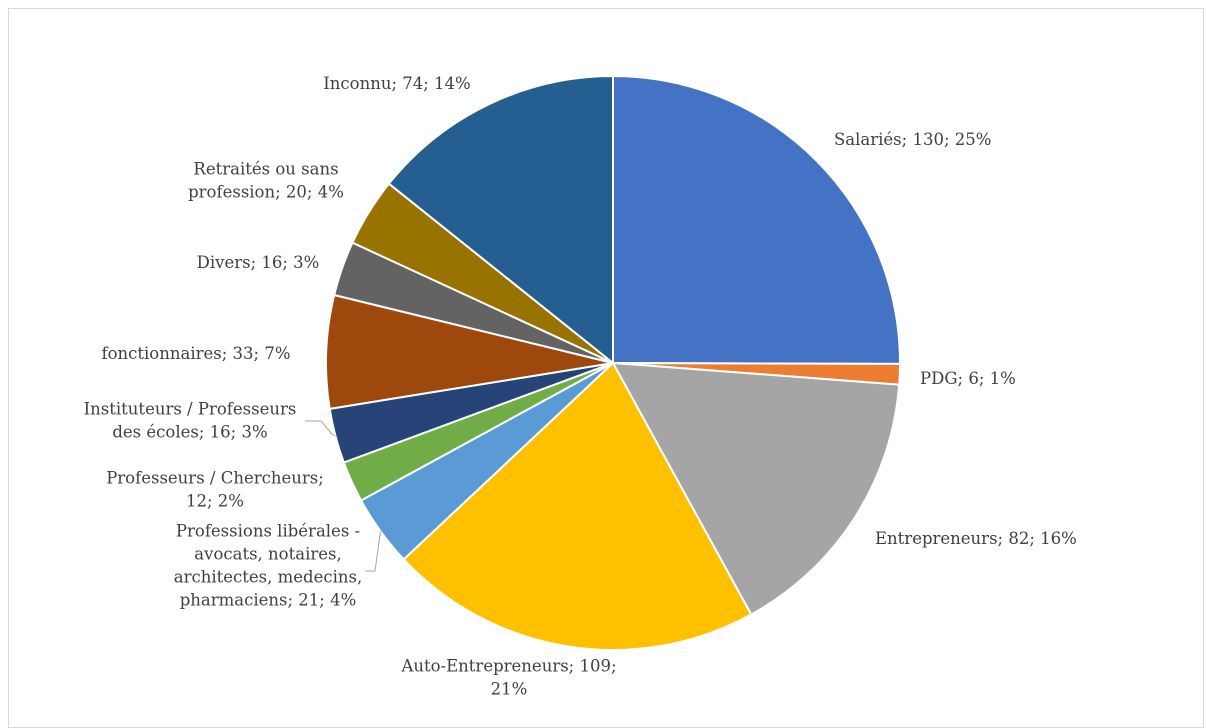  What do you see at coordinates (508, 678) in the screenshot?
I see `data-label-4: Auto-Entrepreneurs; 109; 21%` at bounding box center [508, 678].